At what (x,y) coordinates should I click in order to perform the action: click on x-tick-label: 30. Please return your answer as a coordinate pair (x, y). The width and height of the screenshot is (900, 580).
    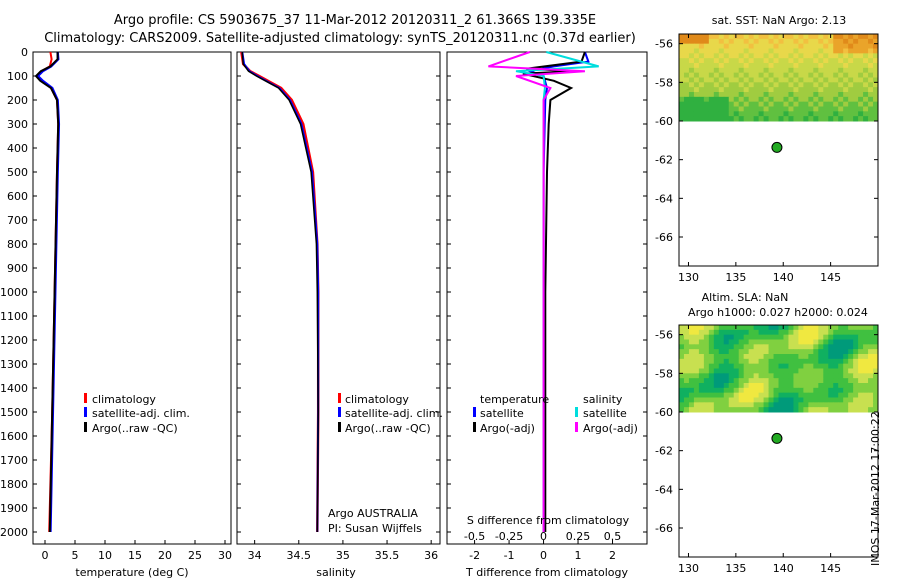
    Looking at the image, I should click on (225, 555).